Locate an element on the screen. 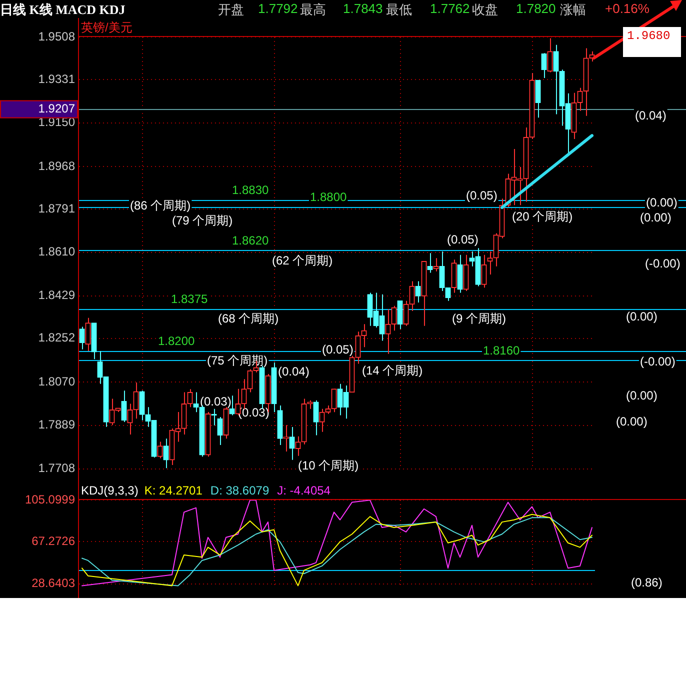  ref-line-label: 1.8800 is located at coordinates (329, 197).